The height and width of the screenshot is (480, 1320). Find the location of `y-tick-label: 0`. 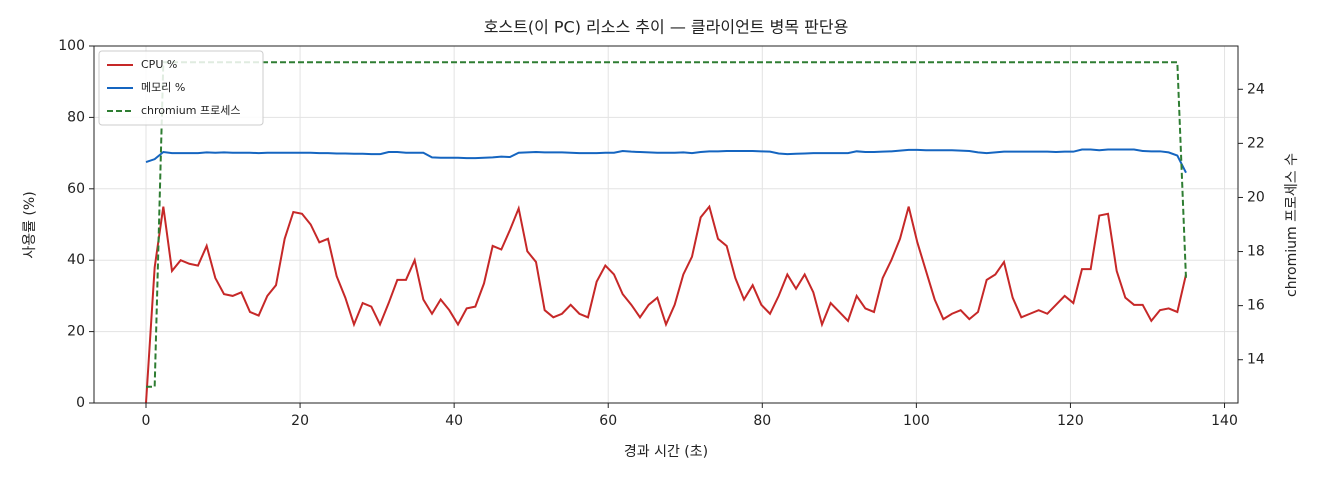

y-tick-label: 0 is located at coordinates (80, 403).